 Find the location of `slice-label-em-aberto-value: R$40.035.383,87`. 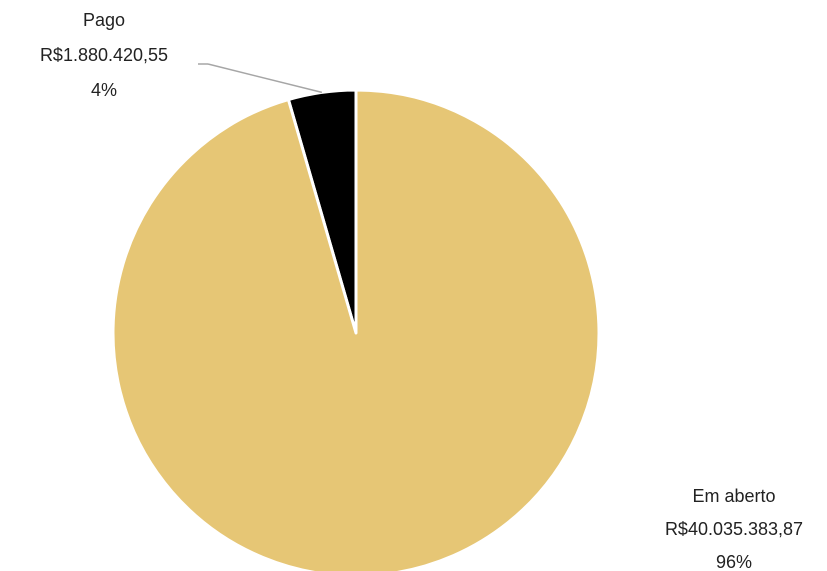

slice-label-em-aberto-value: R$40.035.383,87 is located at coordinates (734, 529).